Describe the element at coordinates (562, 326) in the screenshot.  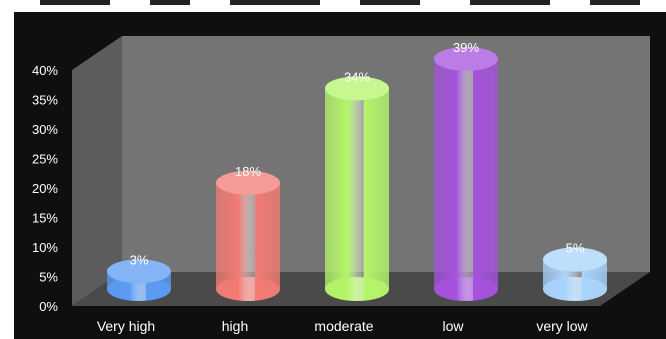
I see `category-label: very low` at that location.